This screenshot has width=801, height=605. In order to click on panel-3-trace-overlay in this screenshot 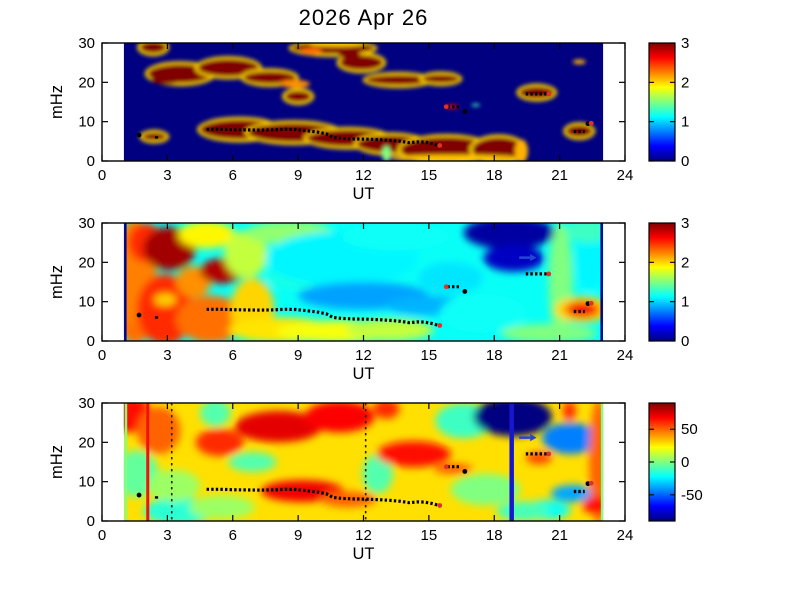, I will do `click(365, 471)`.